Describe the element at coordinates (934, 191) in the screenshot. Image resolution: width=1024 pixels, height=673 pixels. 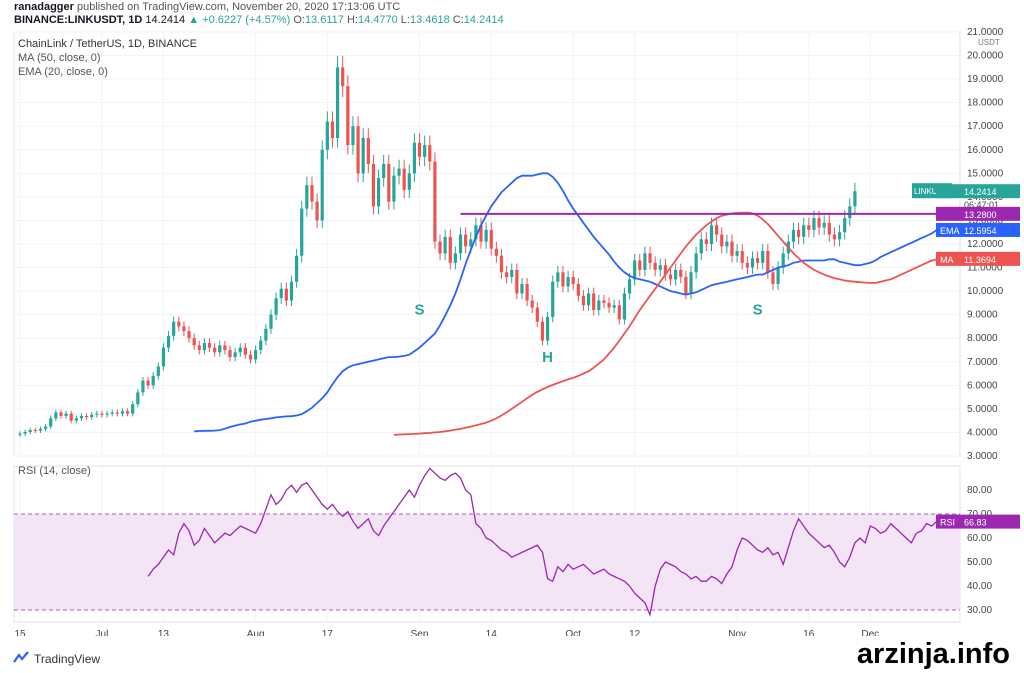
I see `last-symbol-name: LINKUSDT` at that location.